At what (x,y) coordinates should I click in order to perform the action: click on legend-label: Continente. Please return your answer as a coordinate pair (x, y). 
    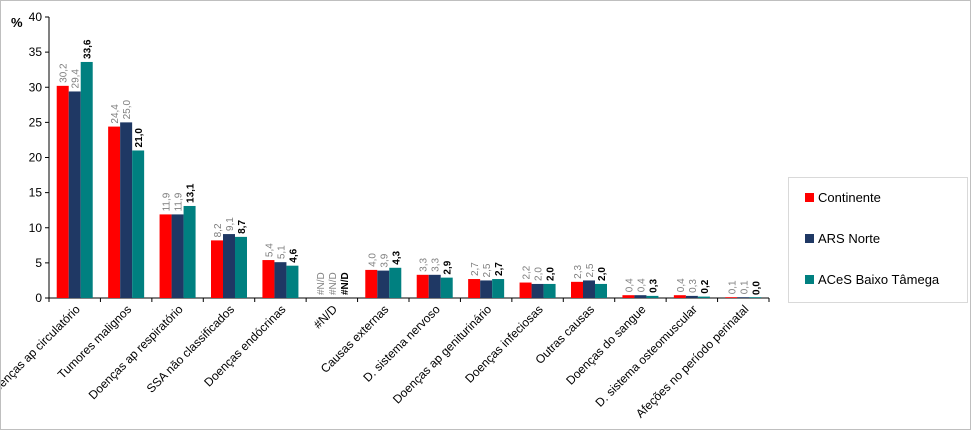
    Looking at the image, I should click on (849, 197).